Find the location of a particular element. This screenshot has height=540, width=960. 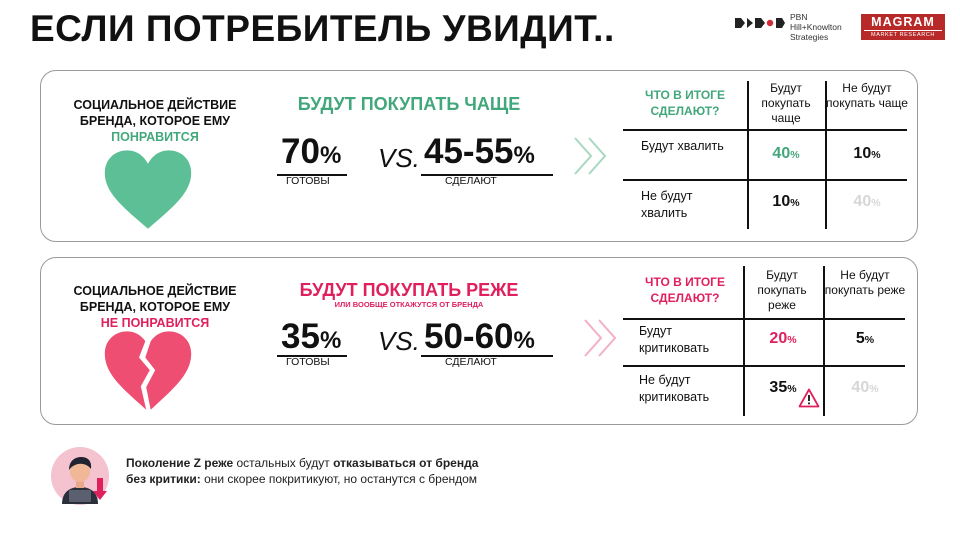

pbn-logo: PBN Hill+Knowlton Strategies is located at coordinates (794, 27).